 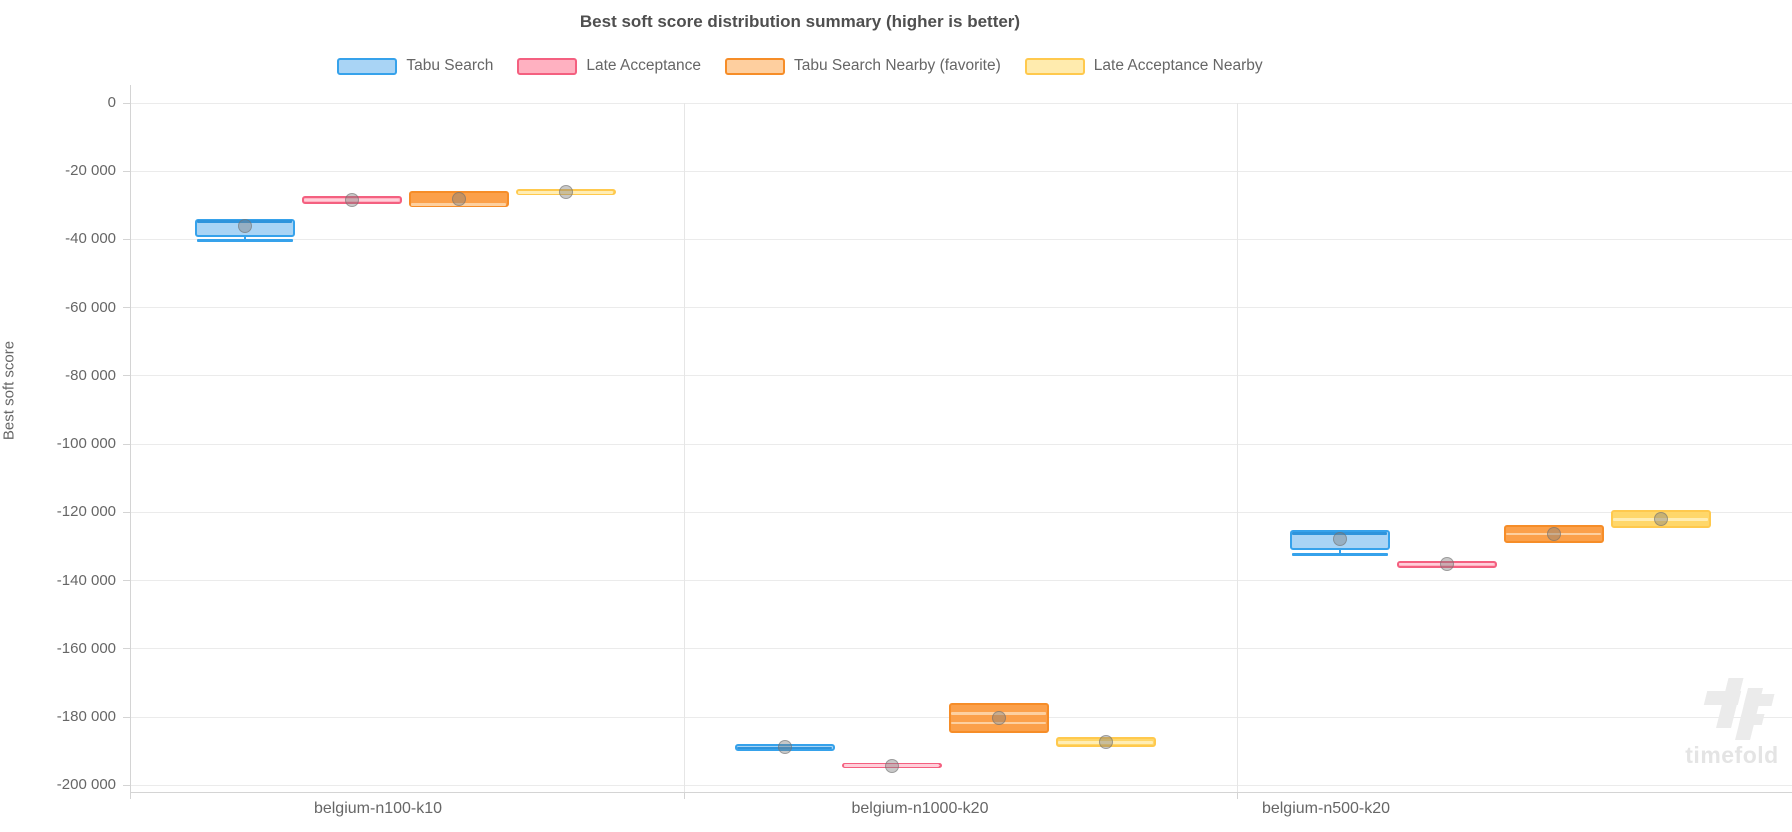 I want to click on y-tick-label: -60 000, so click(x=90, y=307).